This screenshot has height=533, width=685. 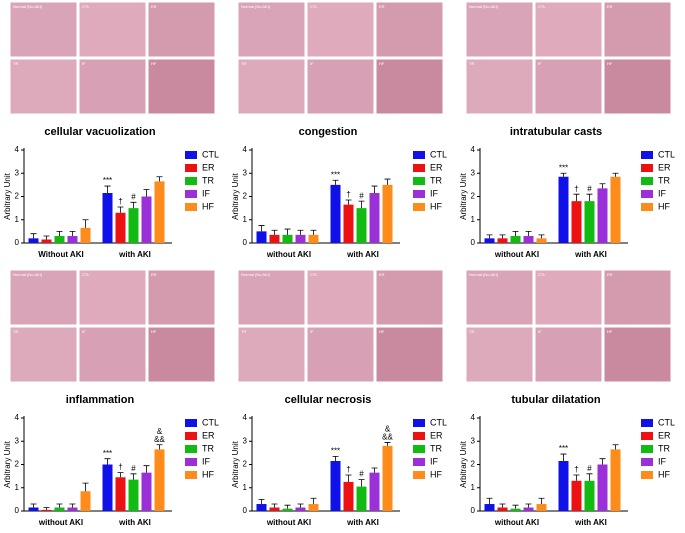 I want to click on y-axis-label: Arbitrary Unit, so click(x=463, y=195).